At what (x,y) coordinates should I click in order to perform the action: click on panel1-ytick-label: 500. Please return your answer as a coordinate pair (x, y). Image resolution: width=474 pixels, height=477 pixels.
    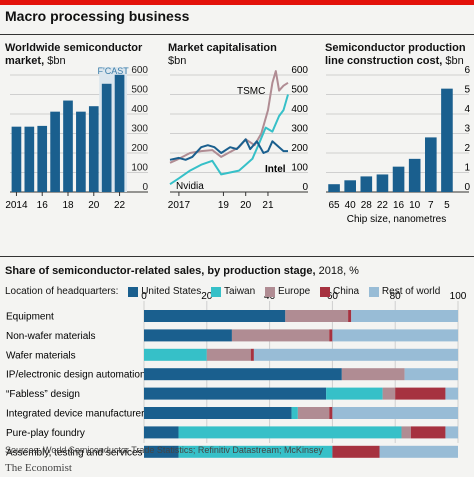
    Looking at the image, I should click on (139, 90).